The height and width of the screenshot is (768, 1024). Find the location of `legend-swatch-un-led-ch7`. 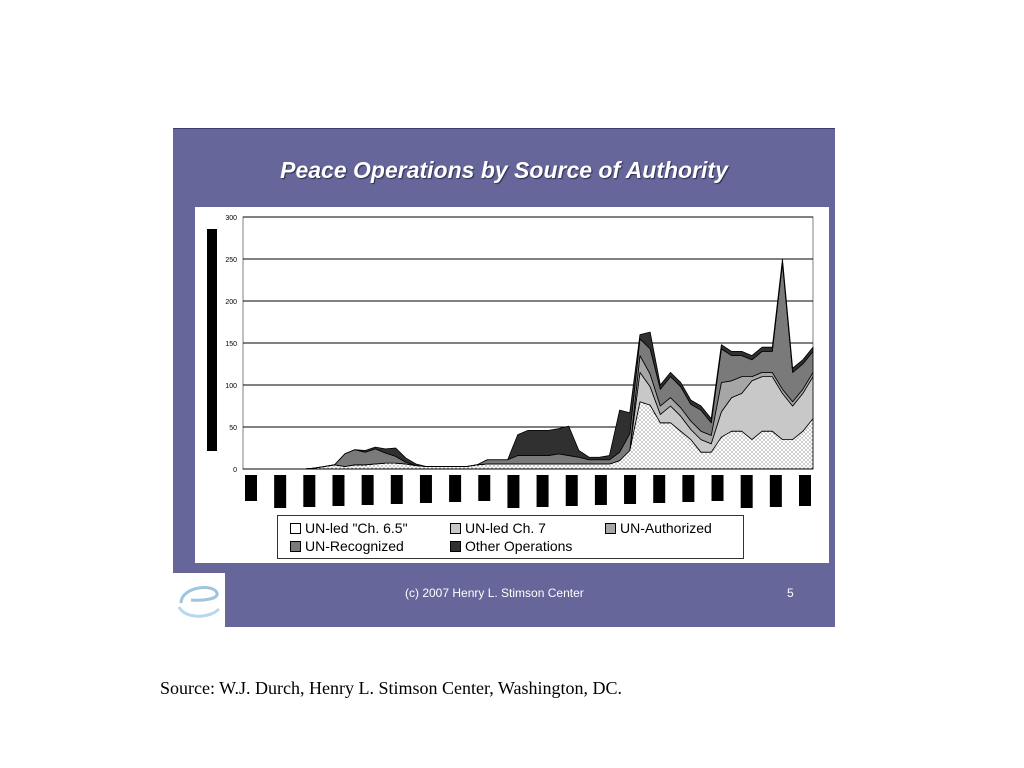

legend-swatch-un-led-ch7 is located at coordinates (455, 528).